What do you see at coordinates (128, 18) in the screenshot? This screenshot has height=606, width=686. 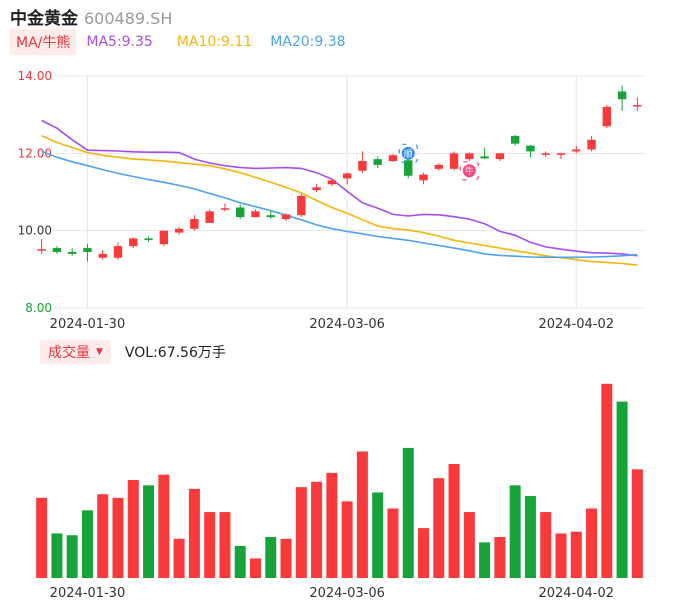 I see `stock-code: 600489.SH` at bounding box center [128, 18].